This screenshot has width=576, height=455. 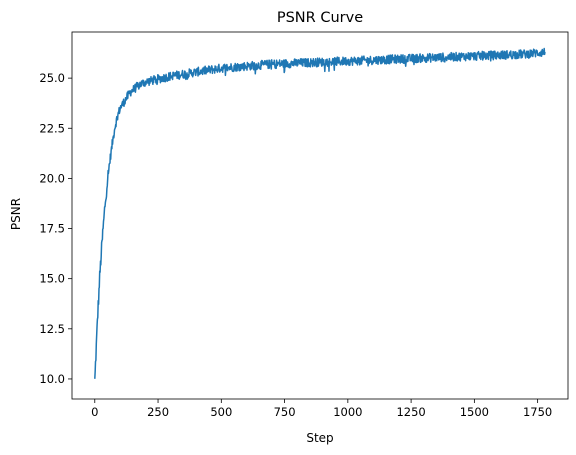 I want to click on x-tick-label: 750, so click(x=285, y=412).